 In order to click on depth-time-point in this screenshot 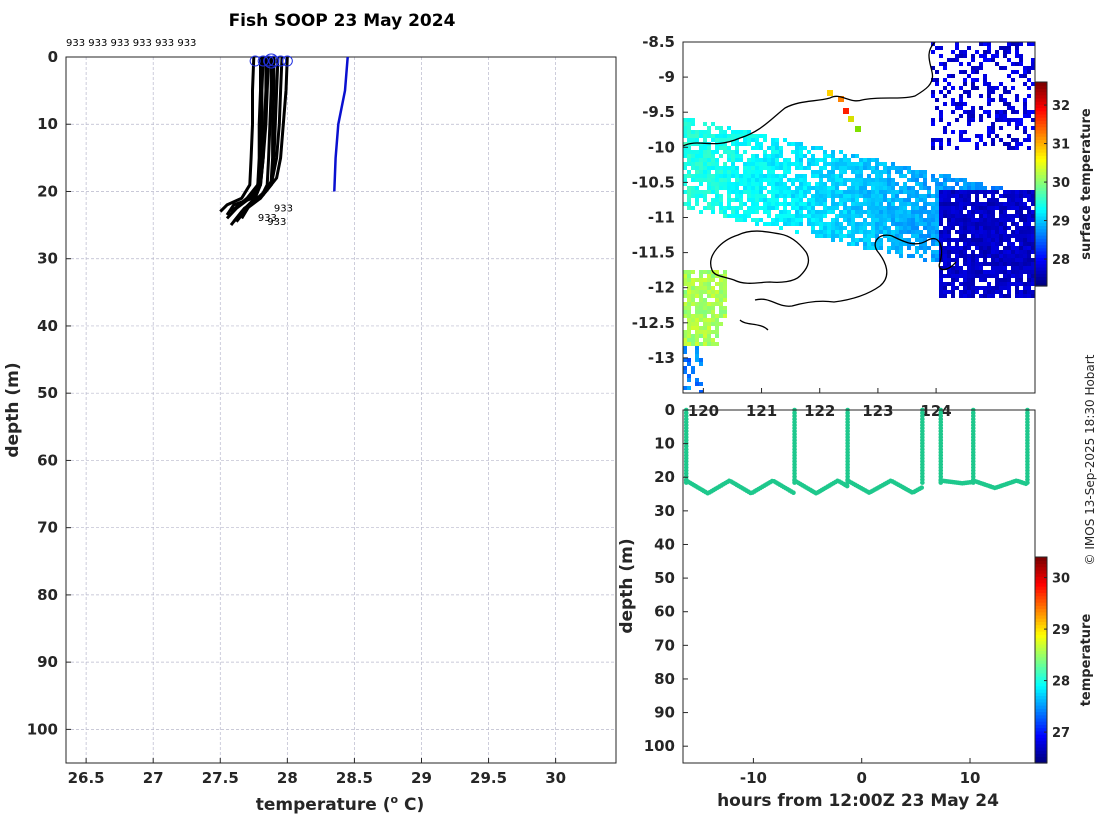, I will do `click(922, 482)`.